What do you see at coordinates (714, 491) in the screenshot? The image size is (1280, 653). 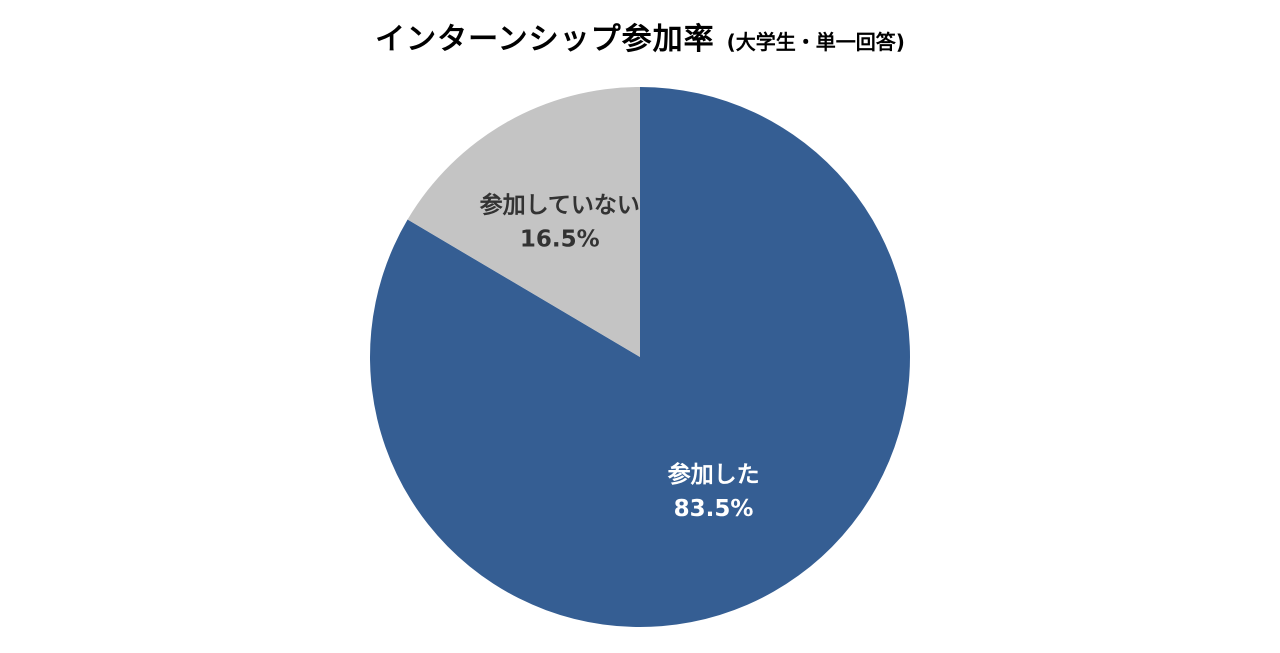 I see `slice-label-0: 参加した 83.5%` at bounding box center [714, 491].